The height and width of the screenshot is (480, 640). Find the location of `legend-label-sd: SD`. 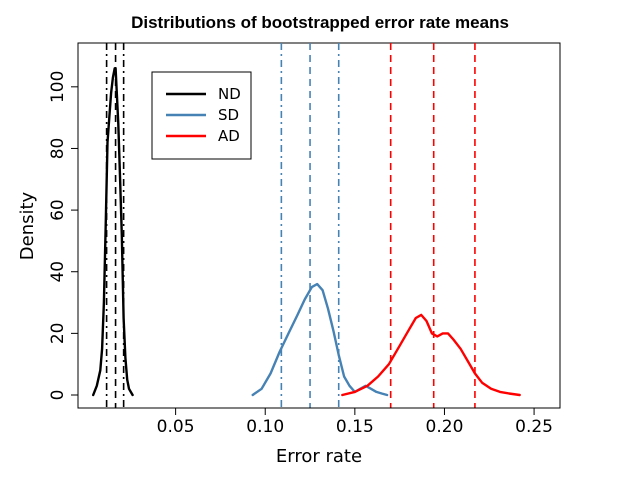

legend-label-sd: SD is located at coordinates (228, 115).